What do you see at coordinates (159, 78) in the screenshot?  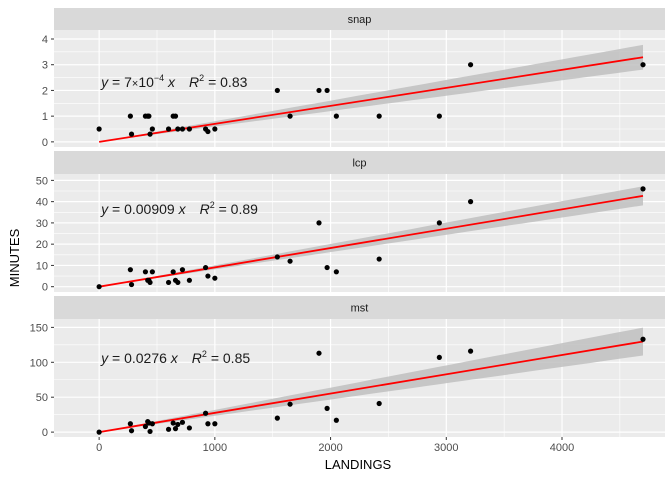 I see `eq-exponent: −4` at bounding box center [159, 78].